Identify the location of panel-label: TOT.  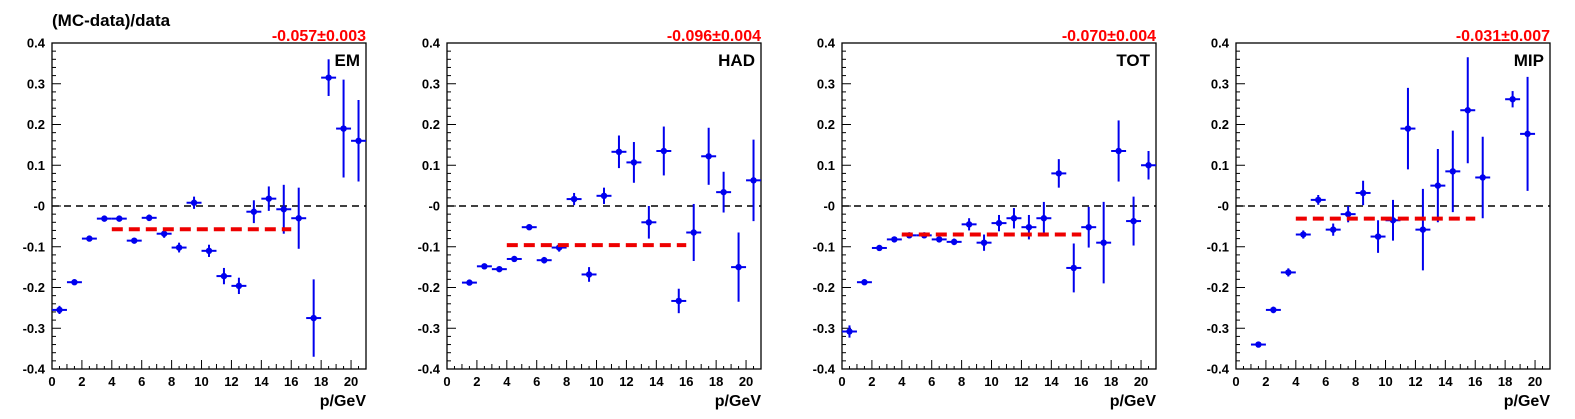
(1133, 60).